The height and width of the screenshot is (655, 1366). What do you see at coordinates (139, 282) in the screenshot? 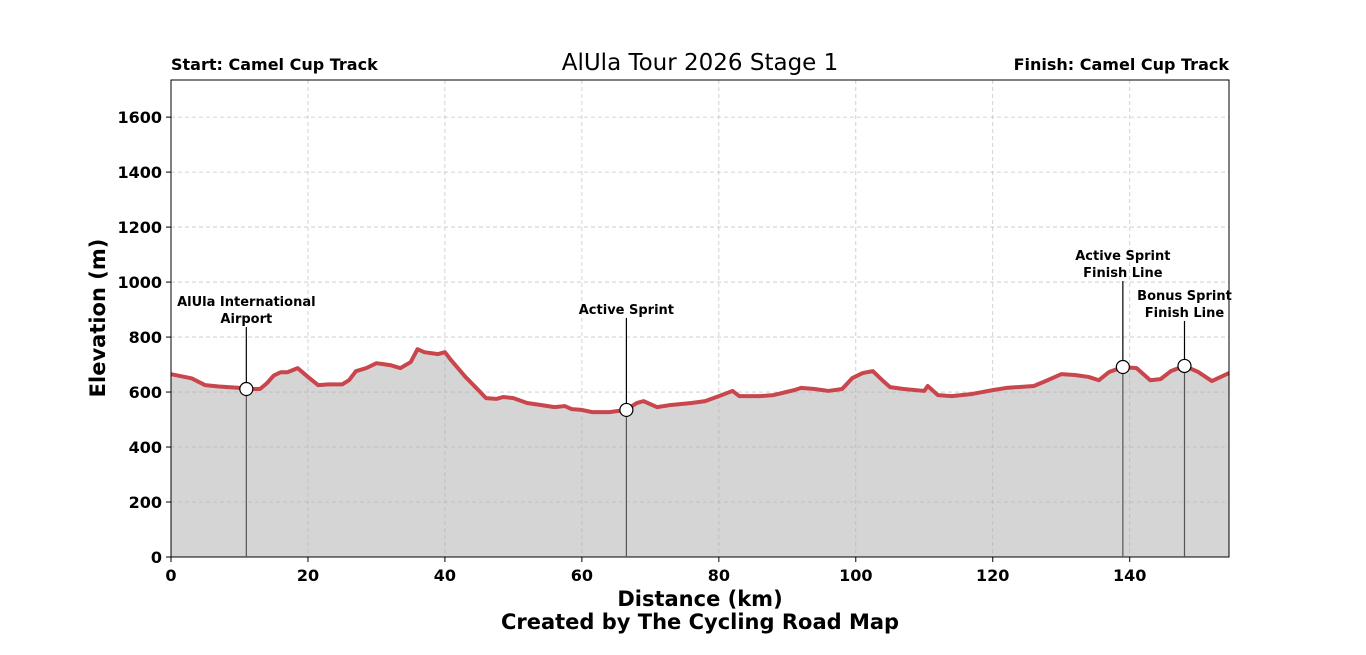
I see `y-tick-label: 1000` at bounding box center [139, 282].